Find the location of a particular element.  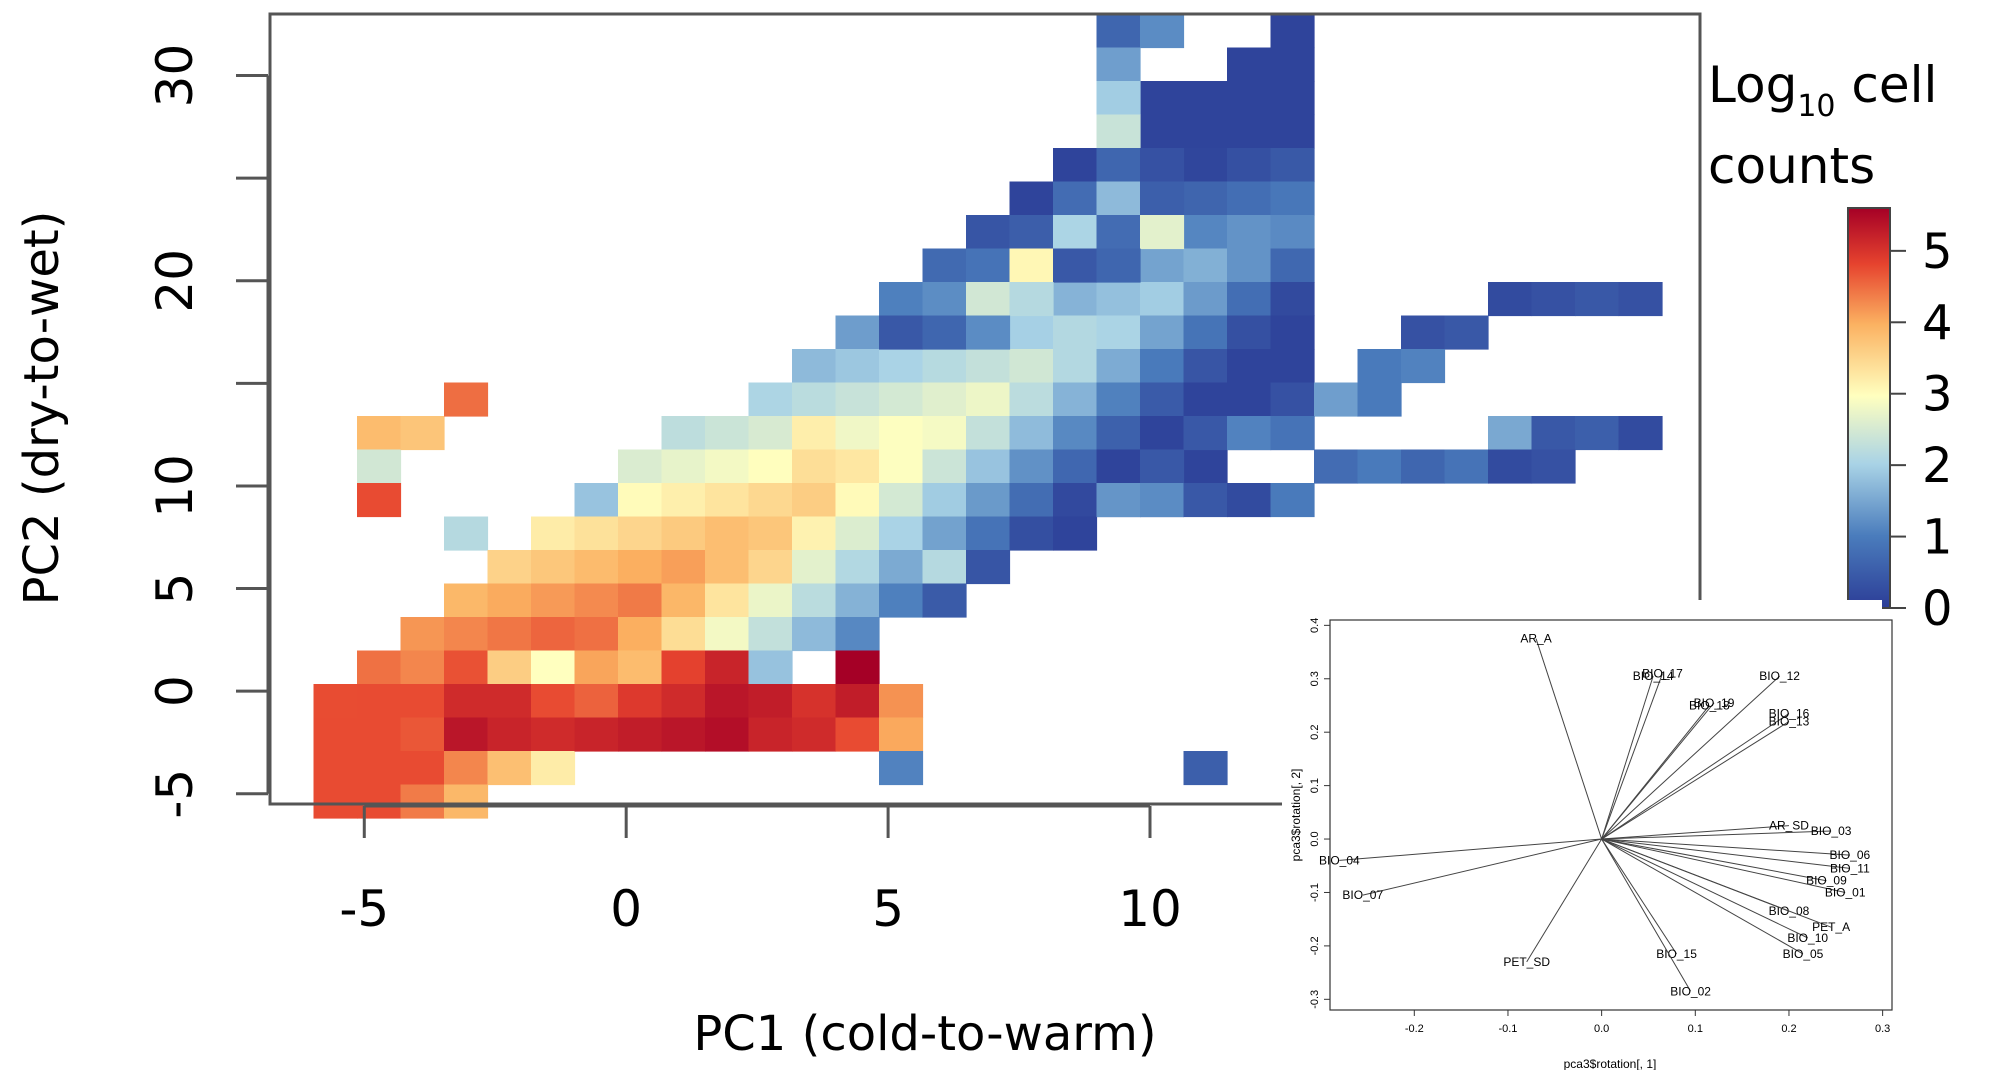

inset-y-tick-label: -0.1 is located at coordinates (1315, 892).